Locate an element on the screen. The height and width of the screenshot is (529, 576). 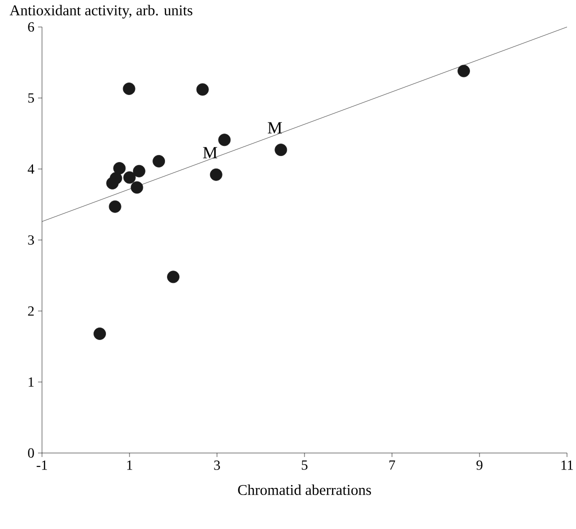
y-tick-label: 2 is located at coordinates (31, 311).